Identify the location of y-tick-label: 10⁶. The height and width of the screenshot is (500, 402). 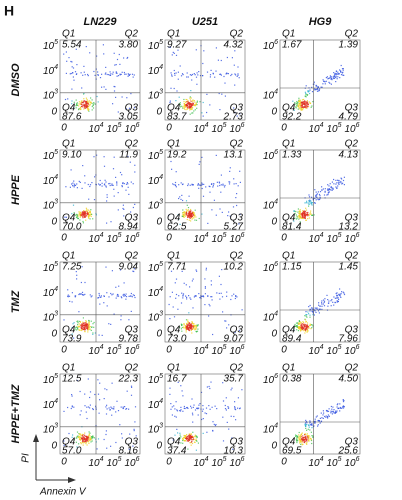
(270, 45).